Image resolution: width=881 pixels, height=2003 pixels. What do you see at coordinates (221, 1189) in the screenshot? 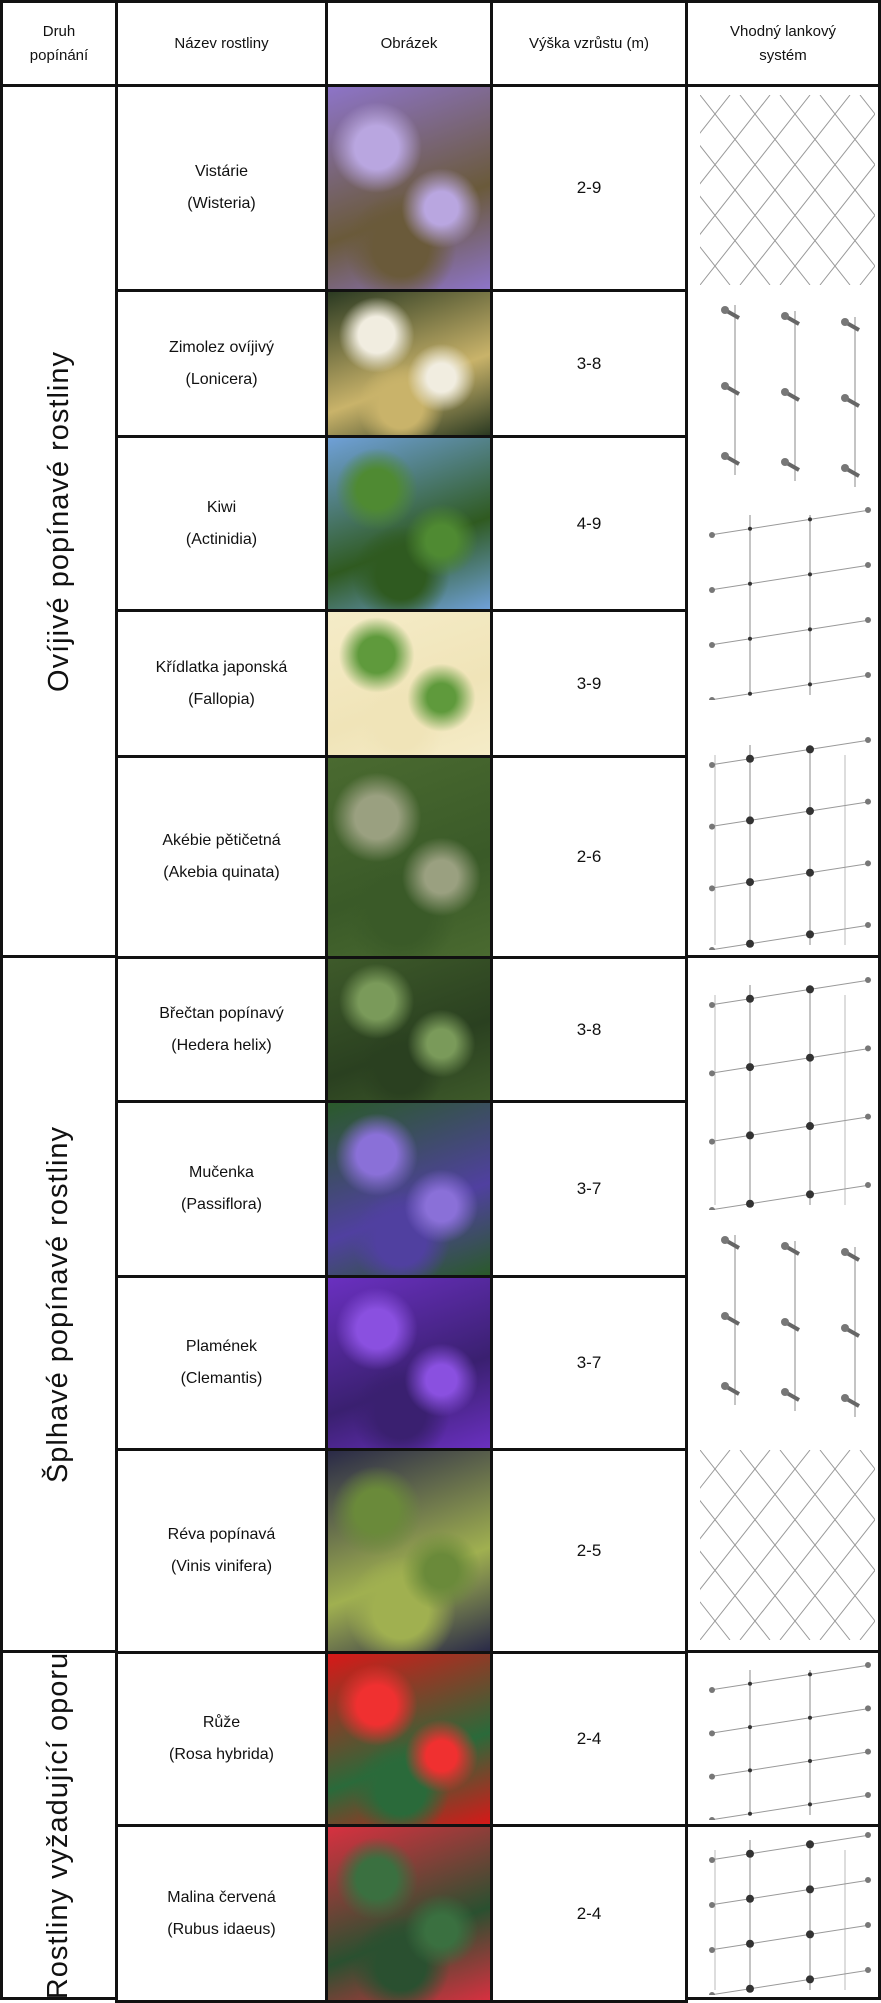
I see `plant-name-cell: Mučenka (Passiflora)` at bounding box center [221, 1189].